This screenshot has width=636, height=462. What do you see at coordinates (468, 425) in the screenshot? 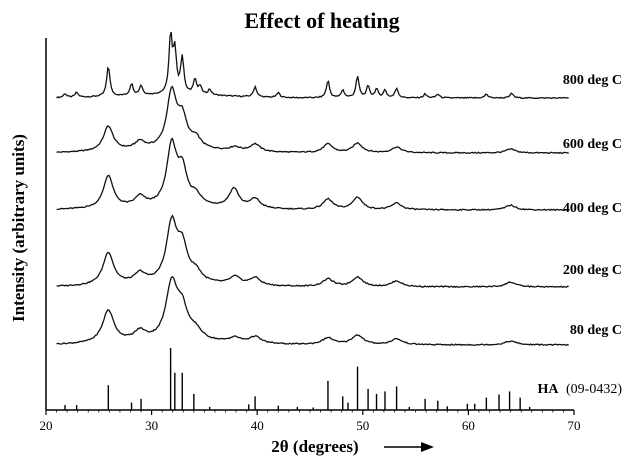
I see `x-tick-label: 60` at bounding box center [468, 425].